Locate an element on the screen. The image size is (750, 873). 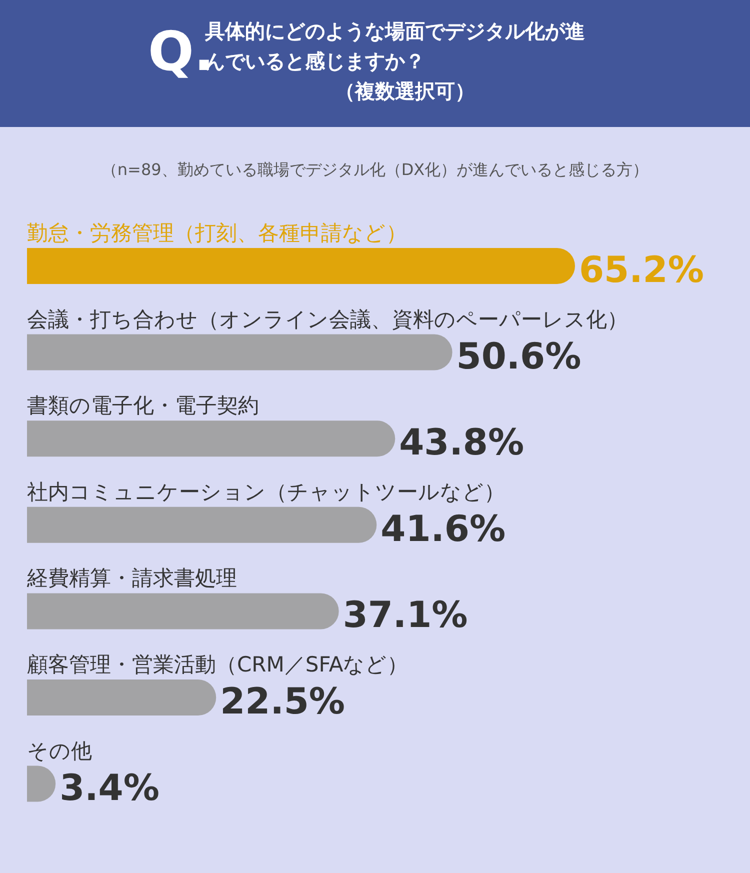
text: （n=89、勤めている職場でデジタル化（DX化）が進んでいると感じる方） is located at coordinates (375, 170).